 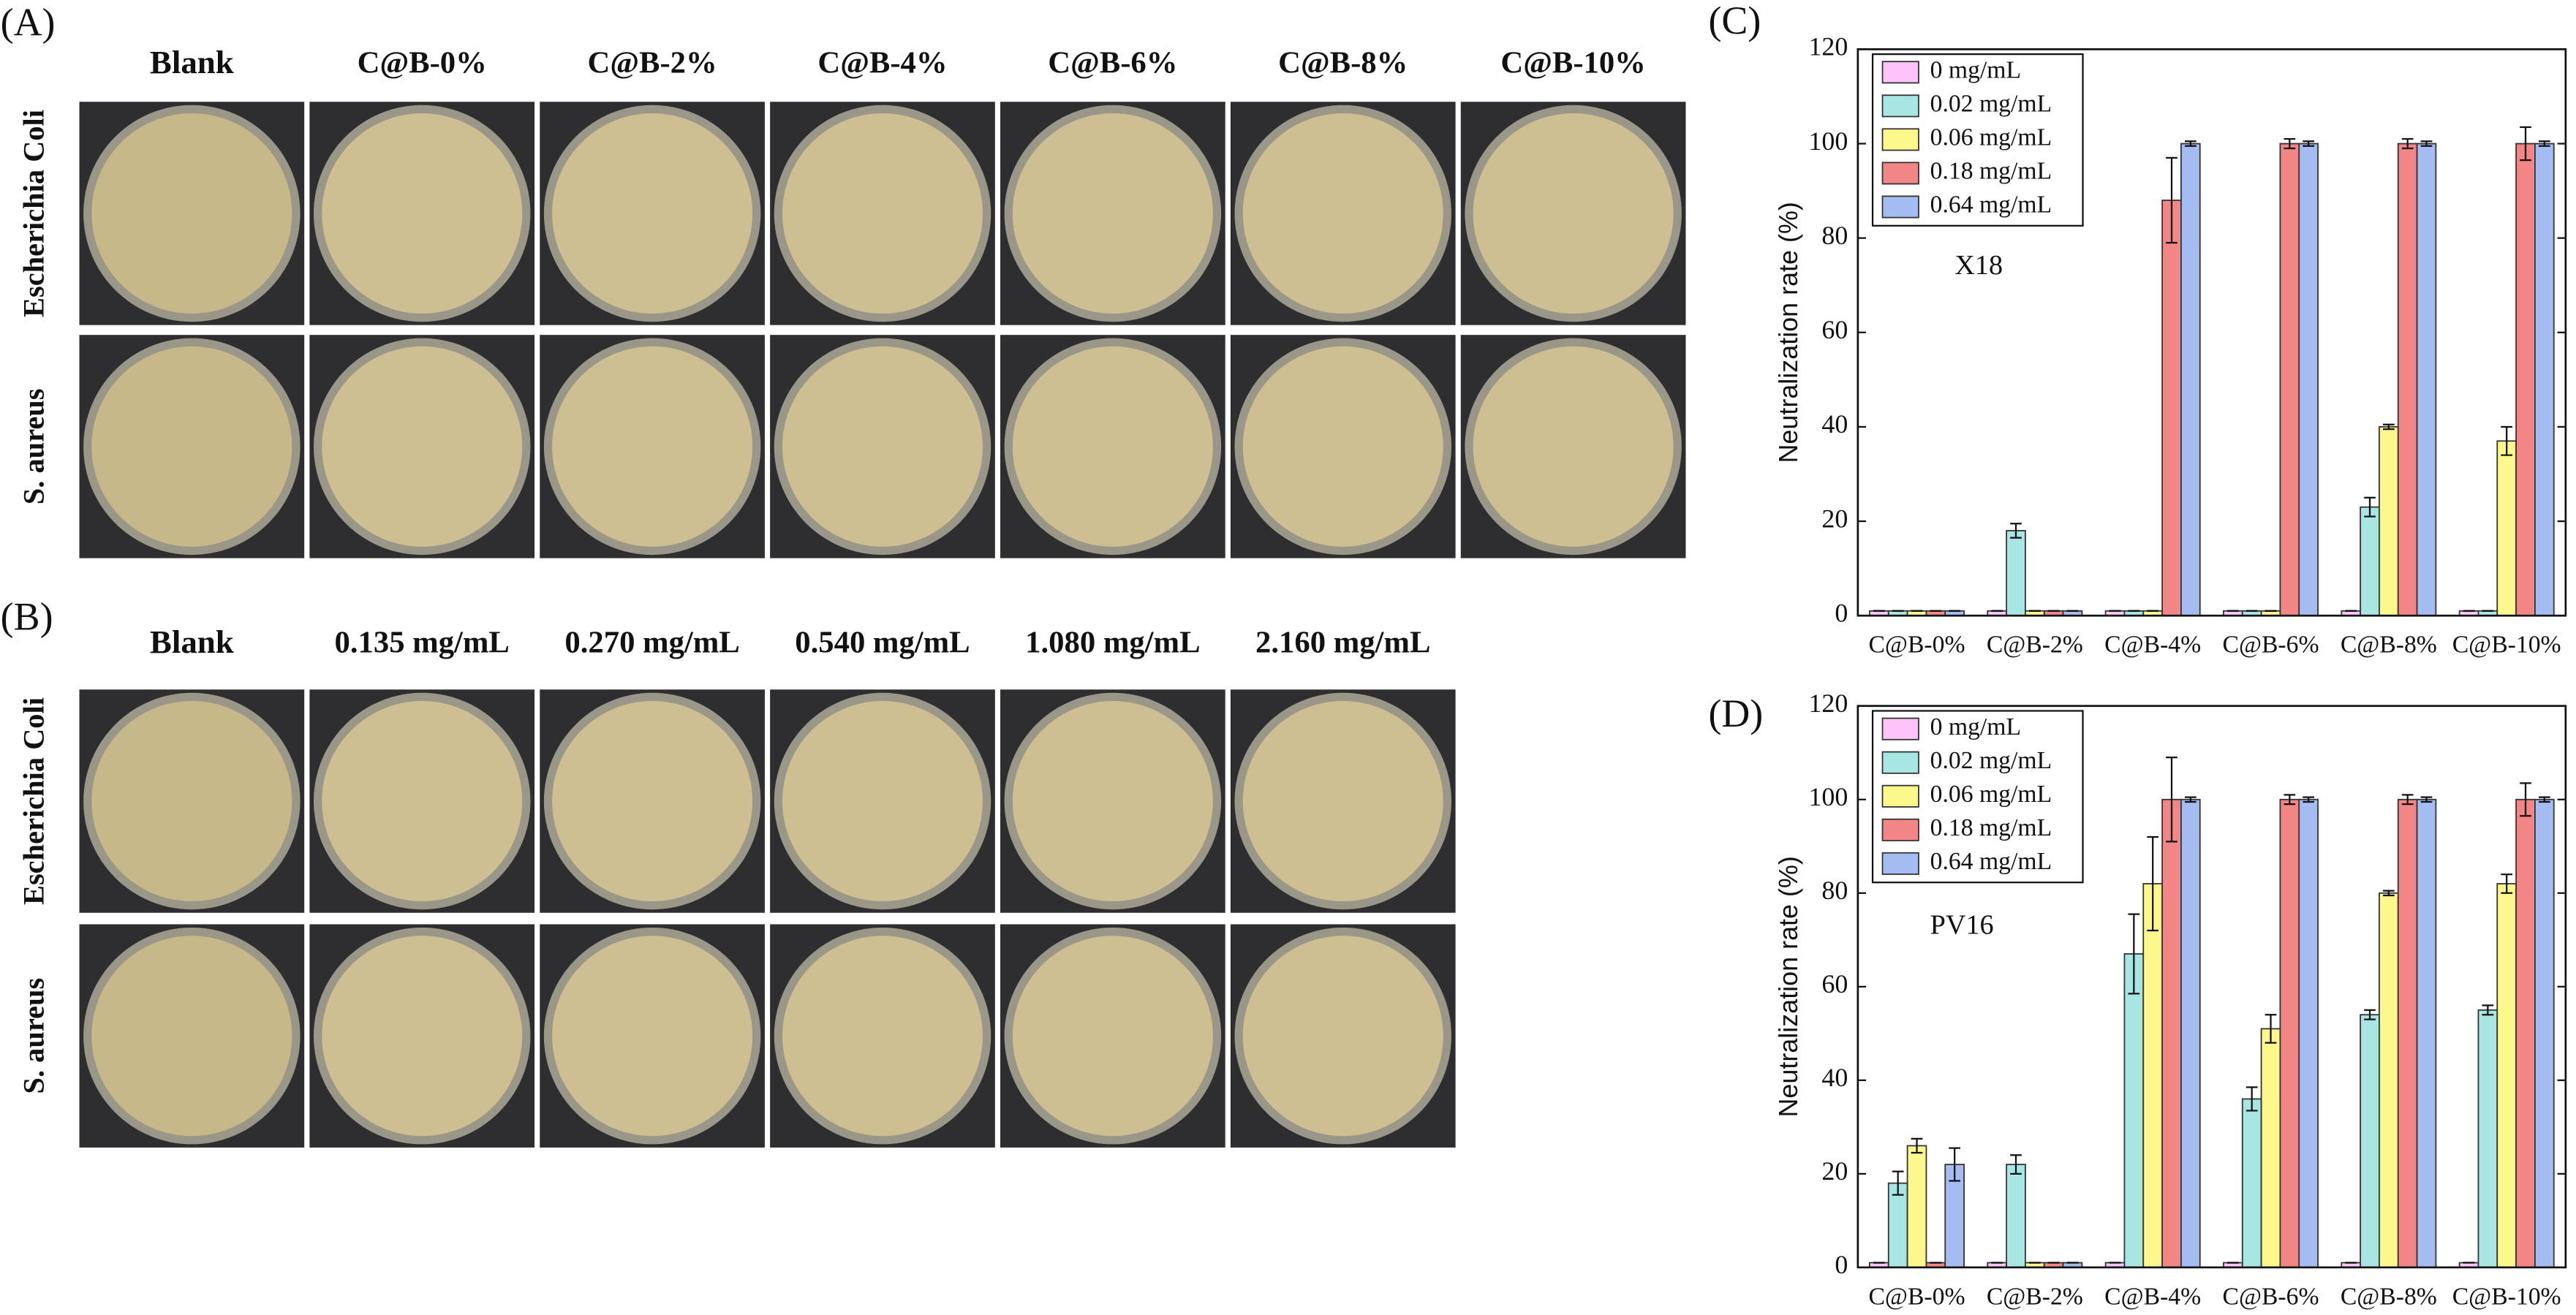 I want to click on row-label: S. aureus, so click(x=33, y=447).